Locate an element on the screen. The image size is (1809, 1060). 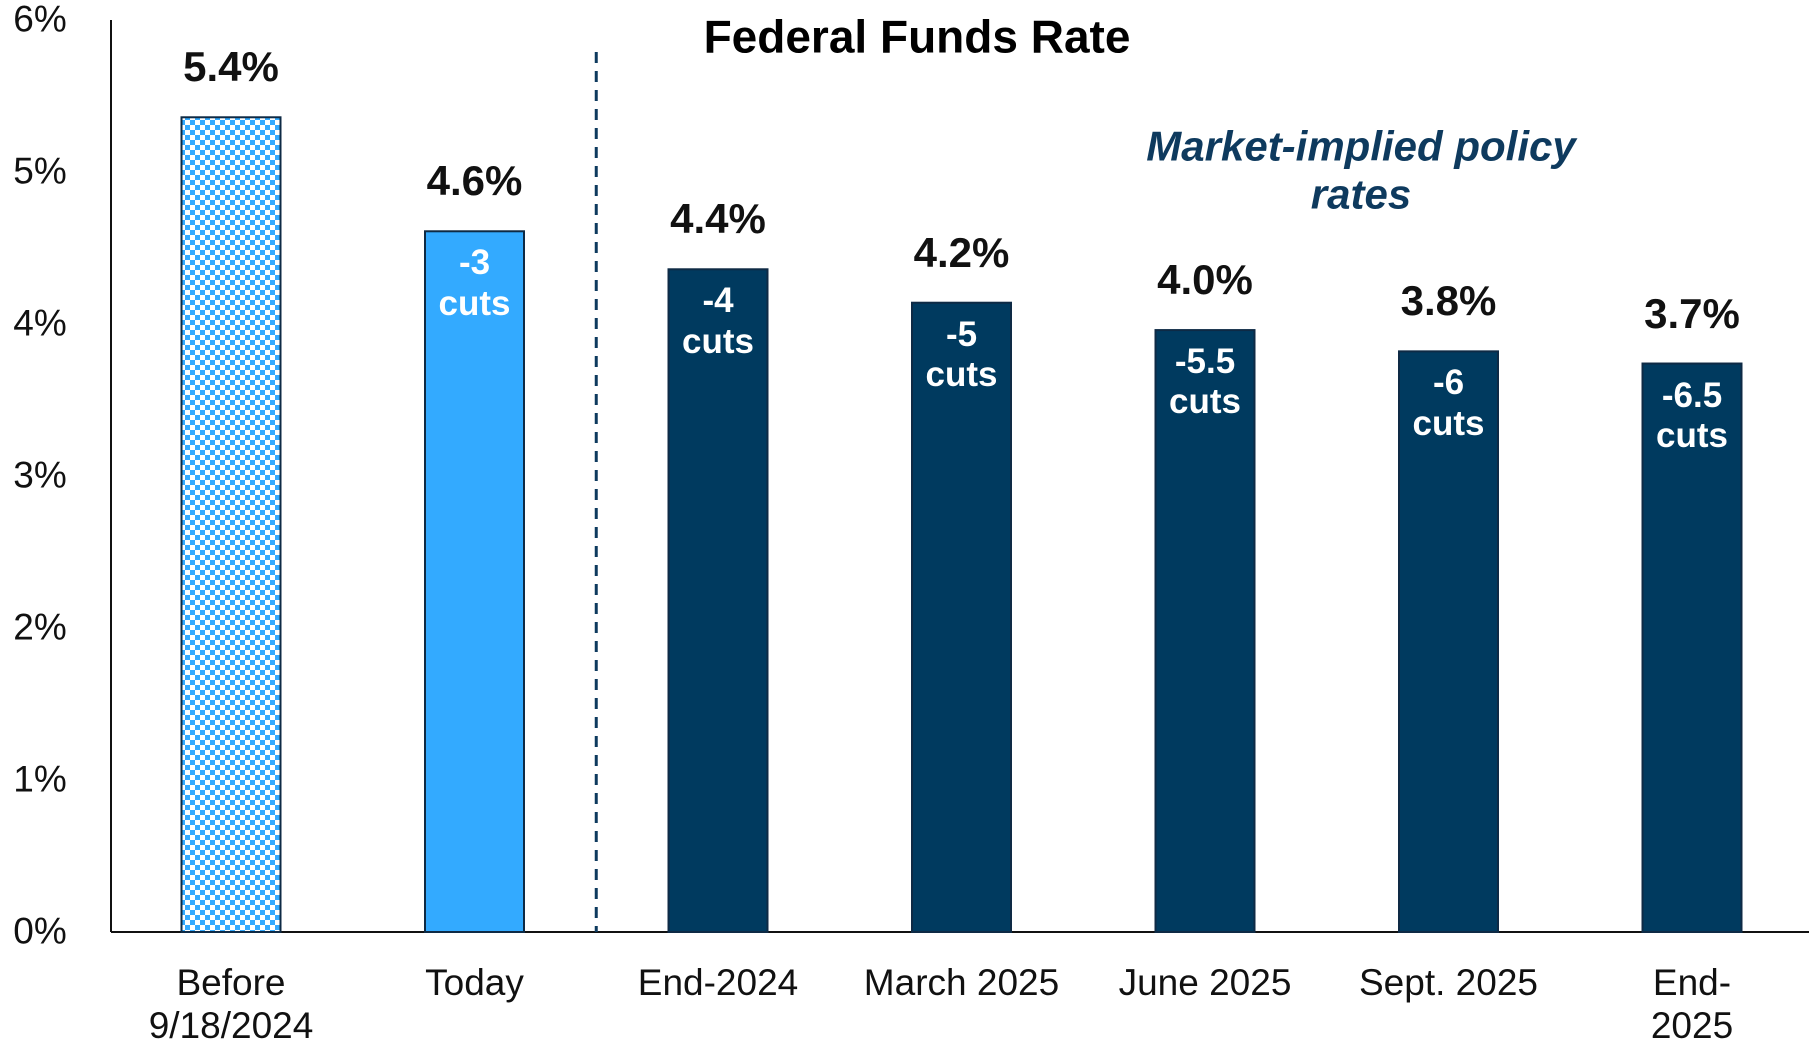
y-tick-label: 6% is located at coordinates (40, 20).